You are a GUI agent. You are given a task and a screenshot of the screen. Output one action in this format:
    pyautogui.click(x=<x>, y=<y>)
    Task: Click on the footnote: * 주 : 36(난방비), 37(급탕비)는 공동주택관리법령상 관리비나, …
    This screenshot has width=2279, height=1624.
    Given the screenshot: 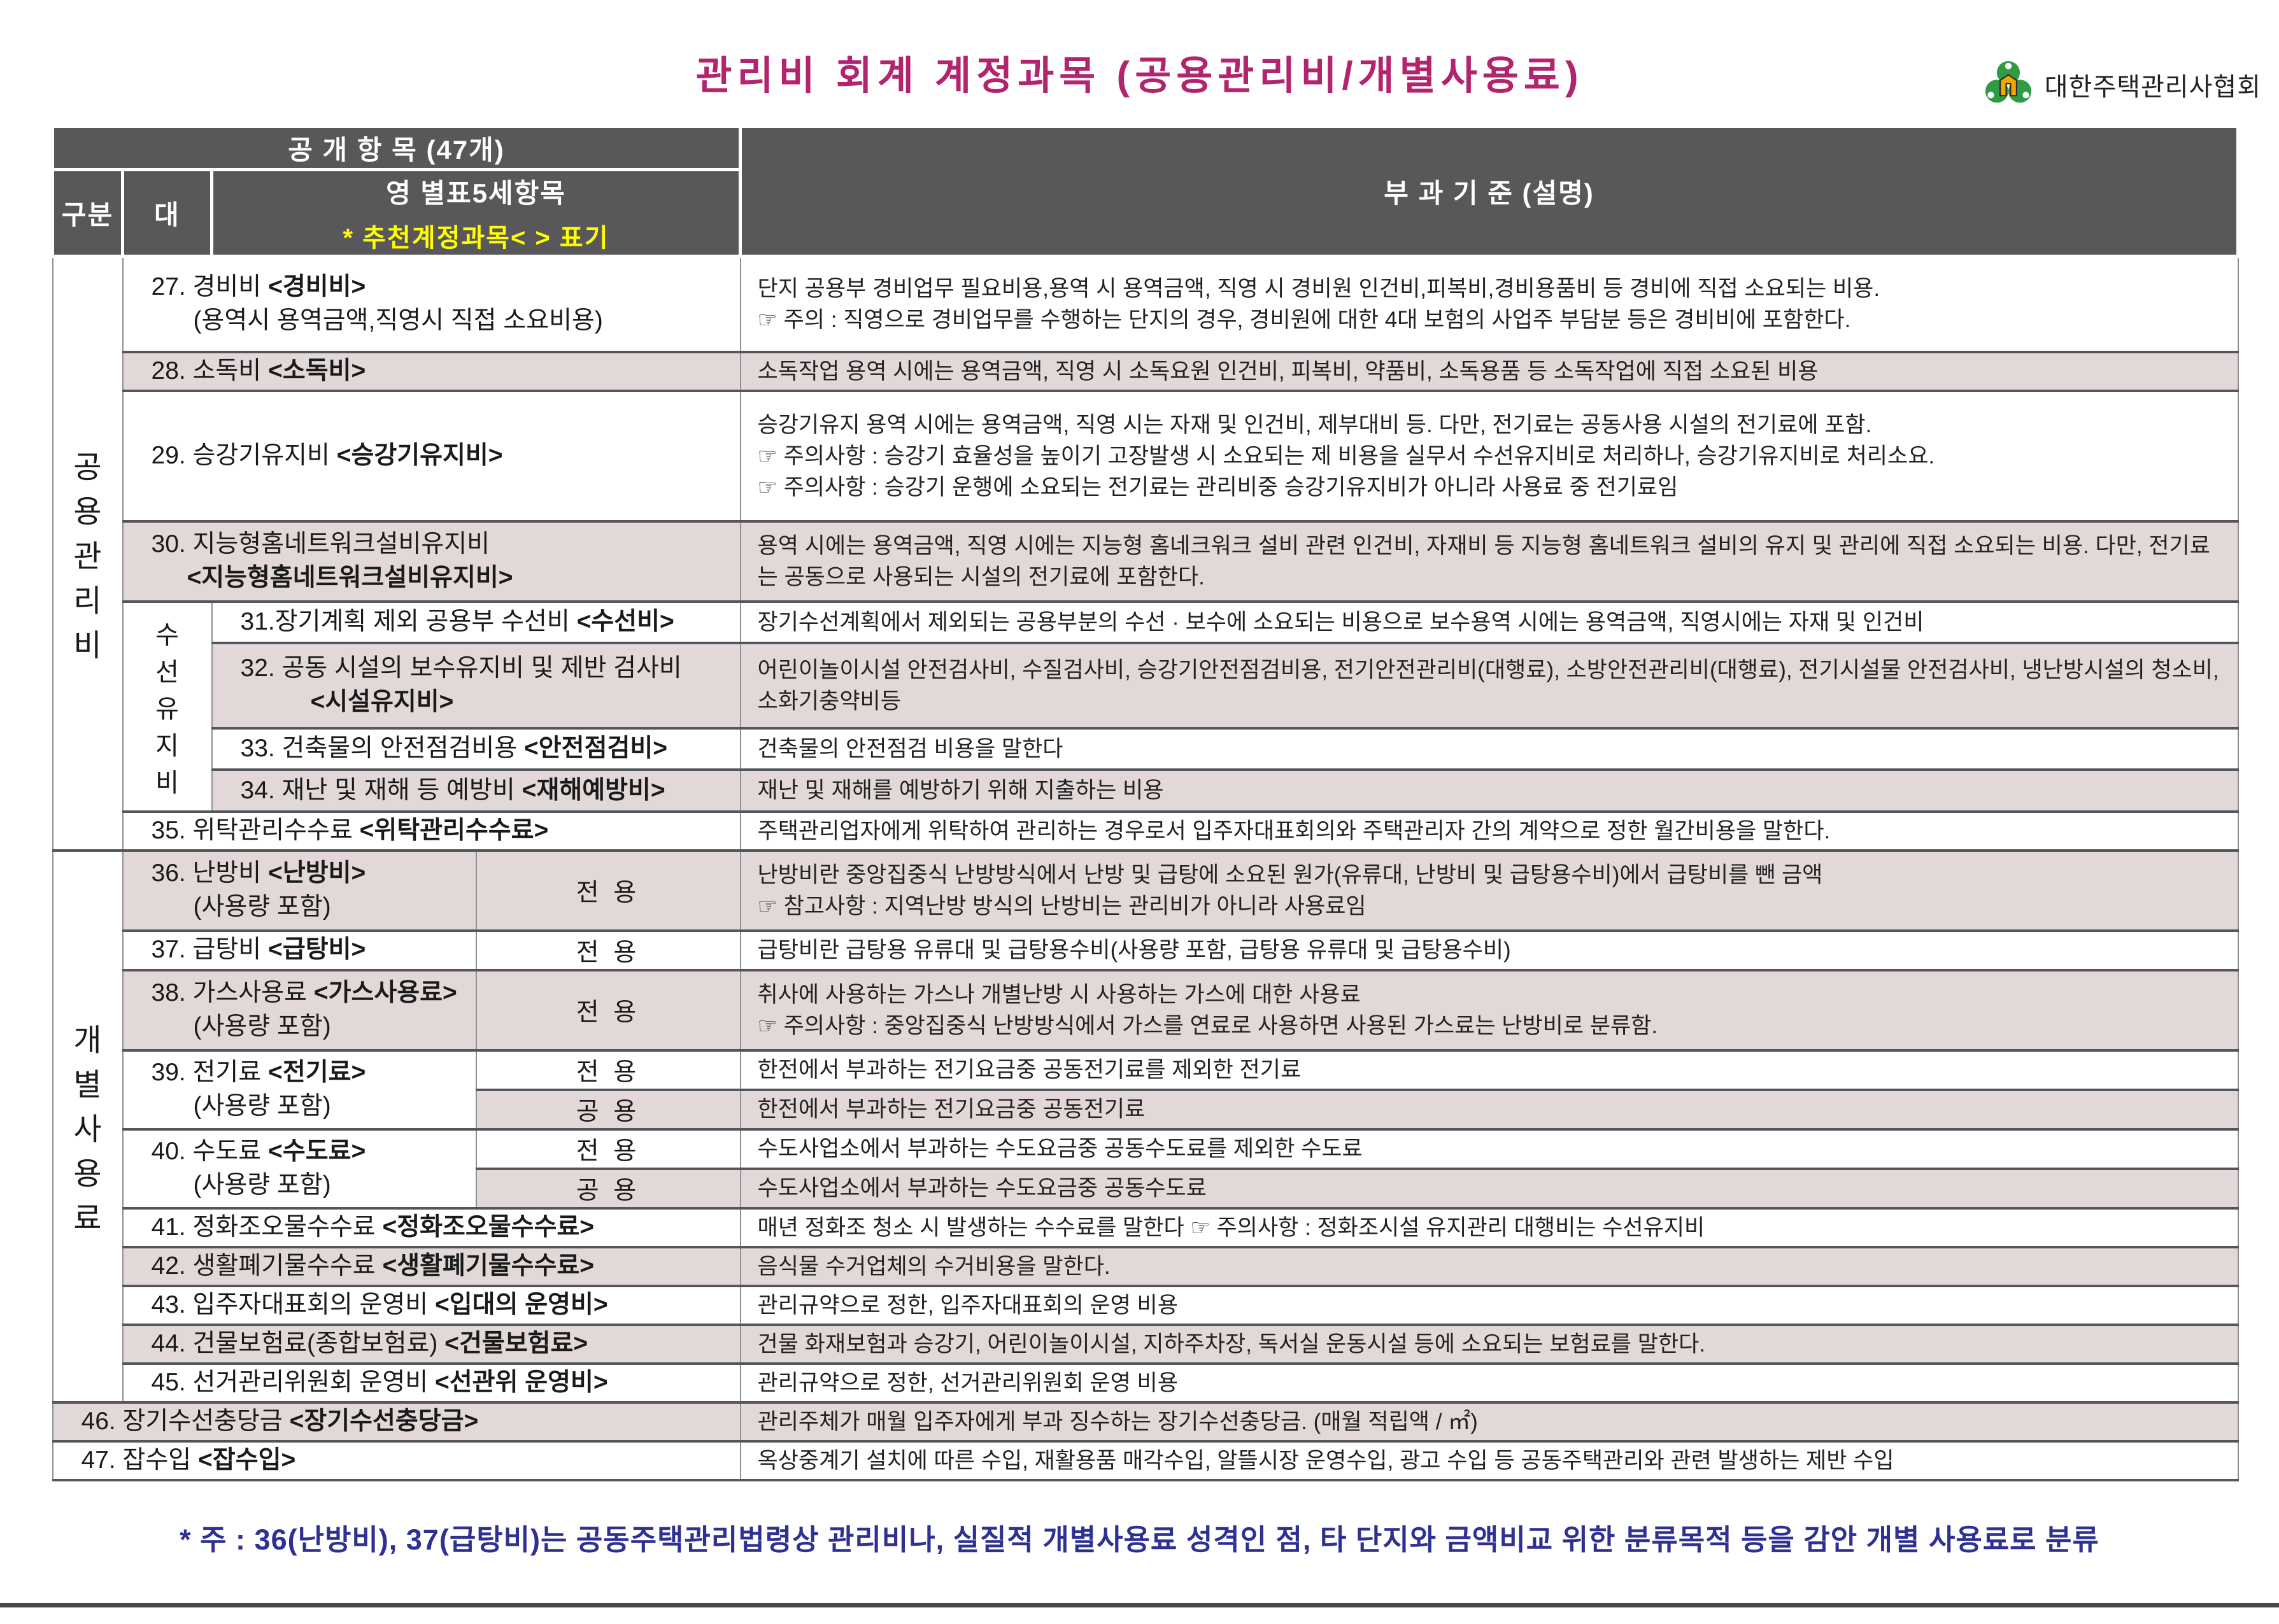 What is the action you would take?
    pyautogui.click(x=1139, y=1539)
    